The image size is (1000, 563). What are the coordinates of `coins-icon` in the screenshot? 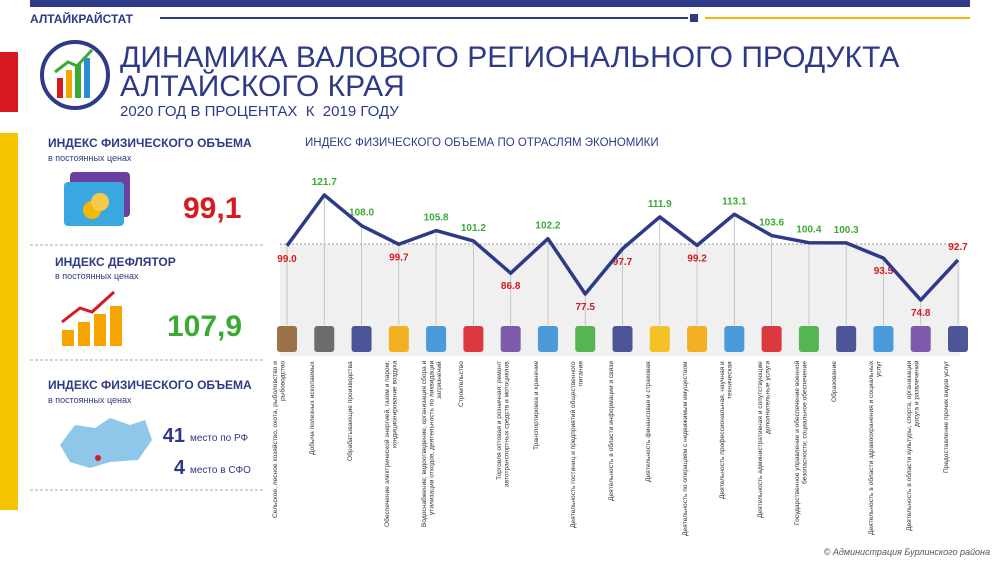 It's located at (91, 318).